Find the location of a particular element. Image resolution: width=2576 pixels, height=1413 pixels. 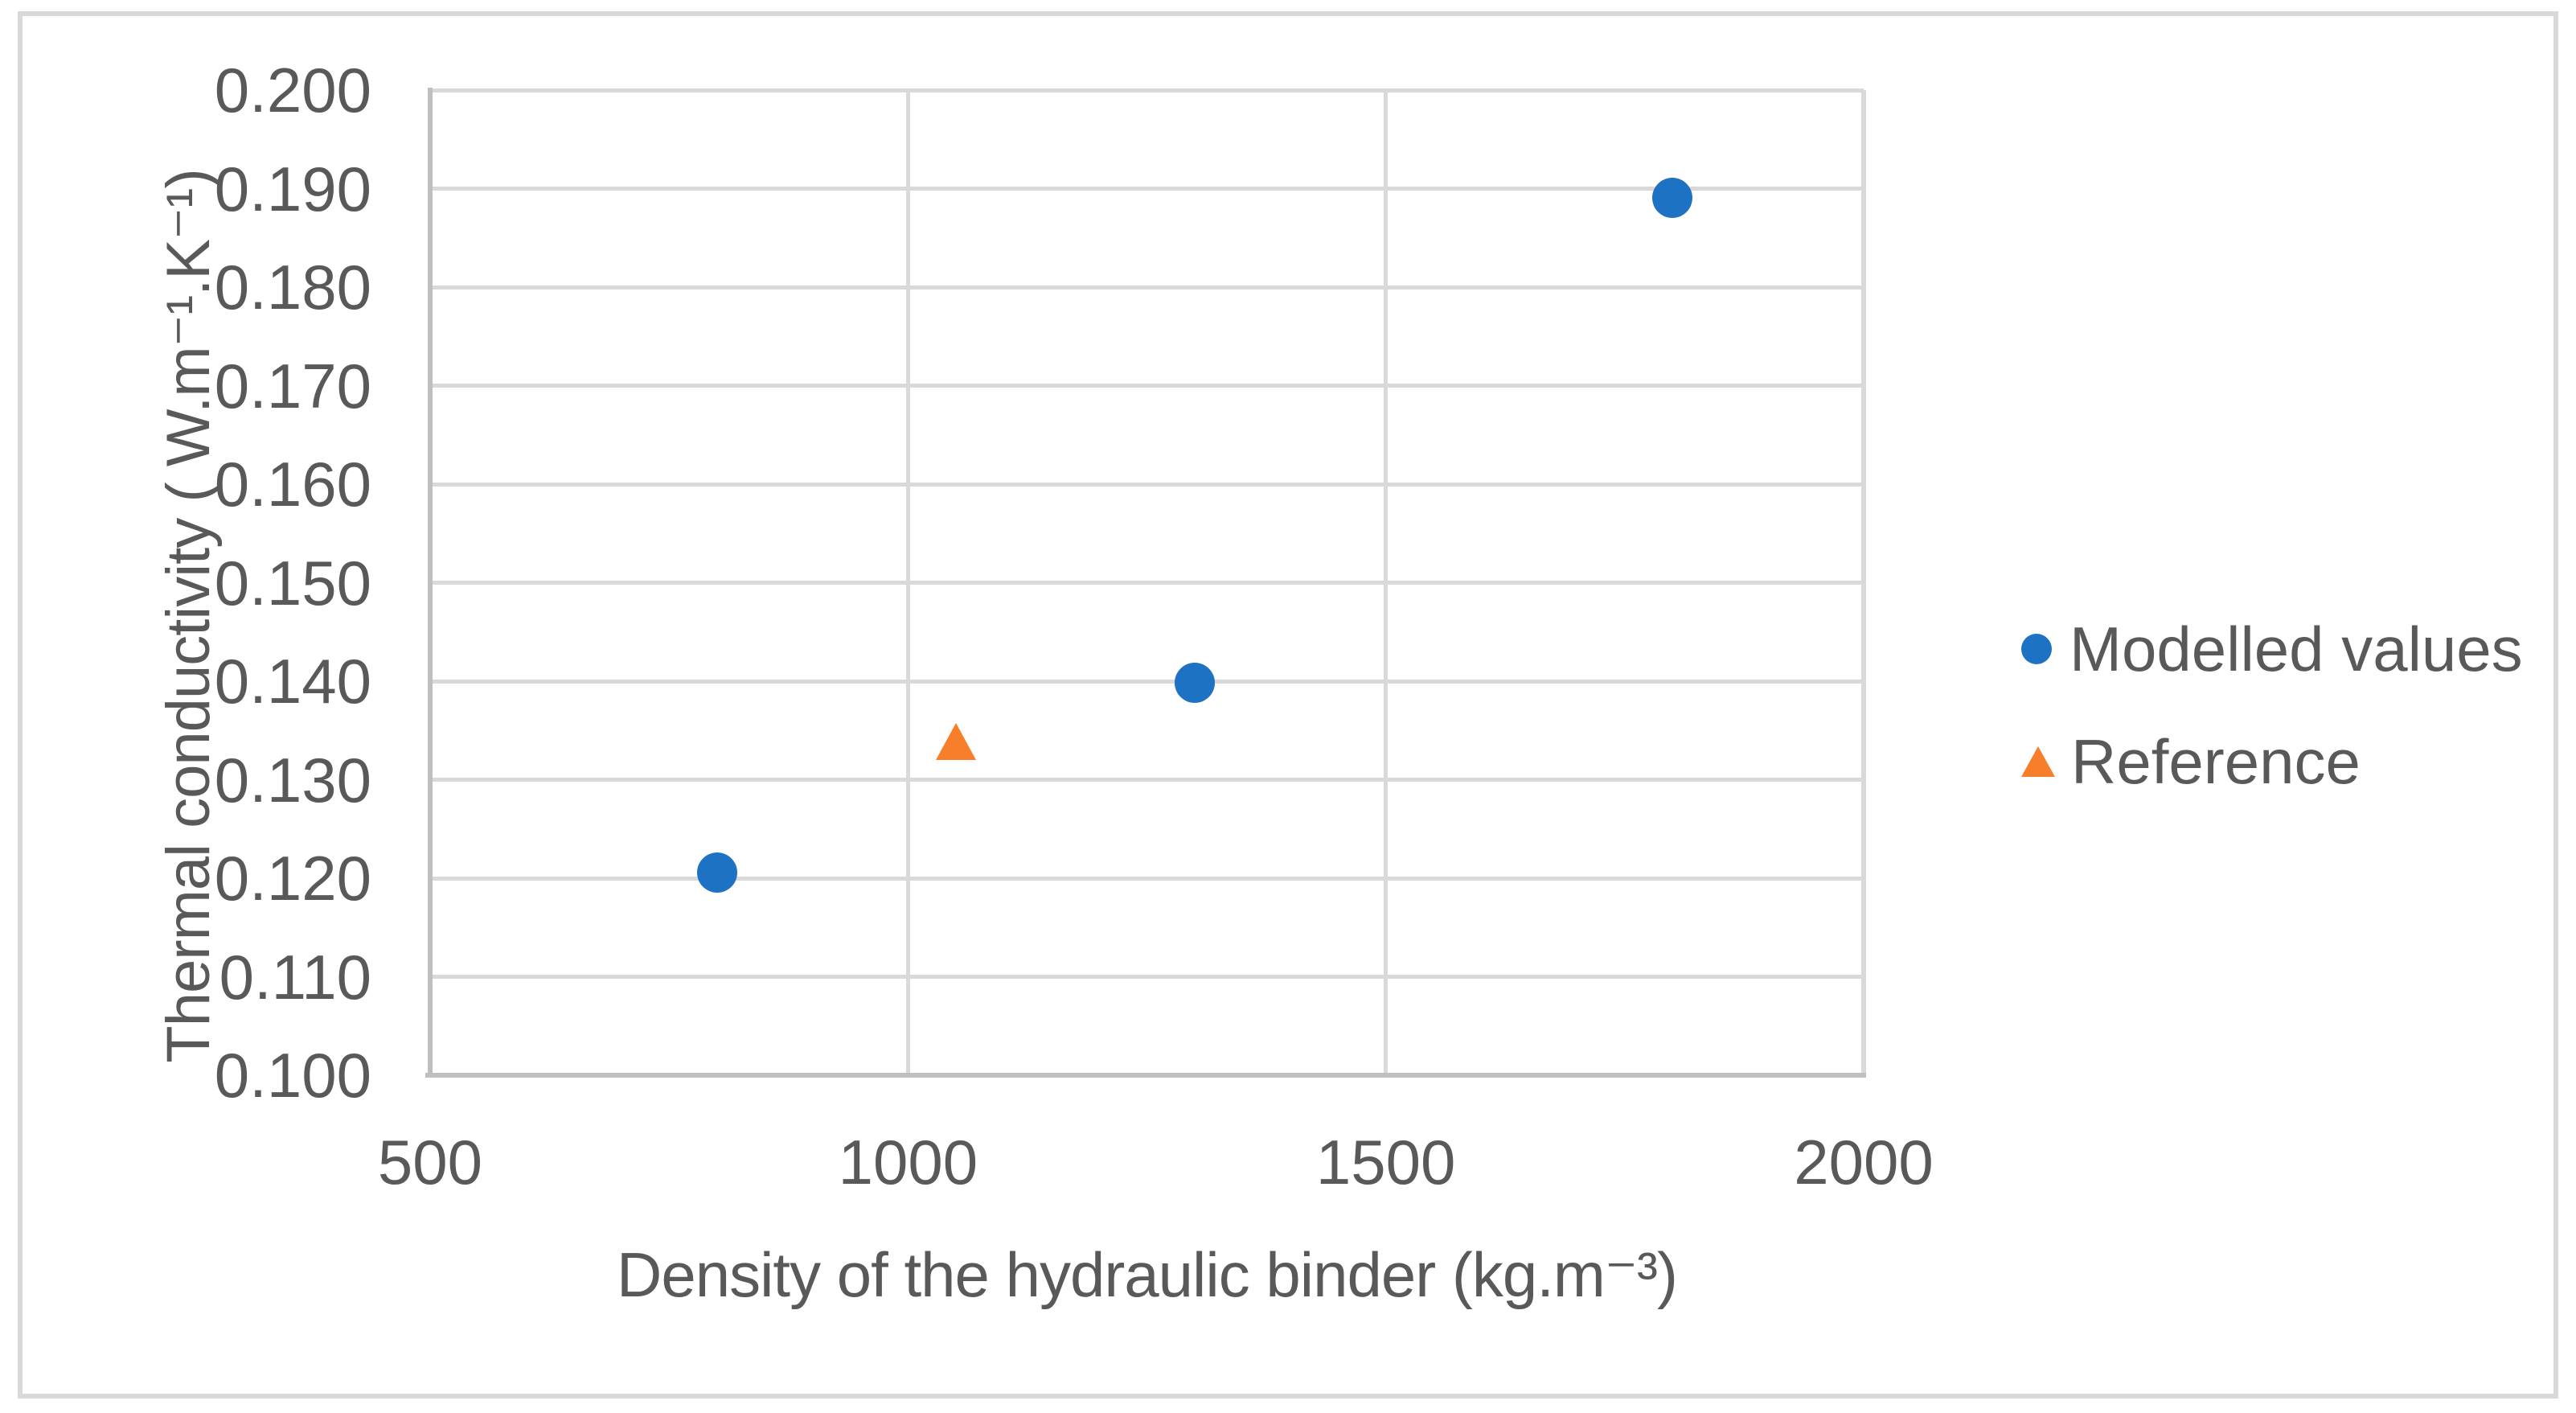

triangle-marker-icon is located at coordinates (2038, 762).